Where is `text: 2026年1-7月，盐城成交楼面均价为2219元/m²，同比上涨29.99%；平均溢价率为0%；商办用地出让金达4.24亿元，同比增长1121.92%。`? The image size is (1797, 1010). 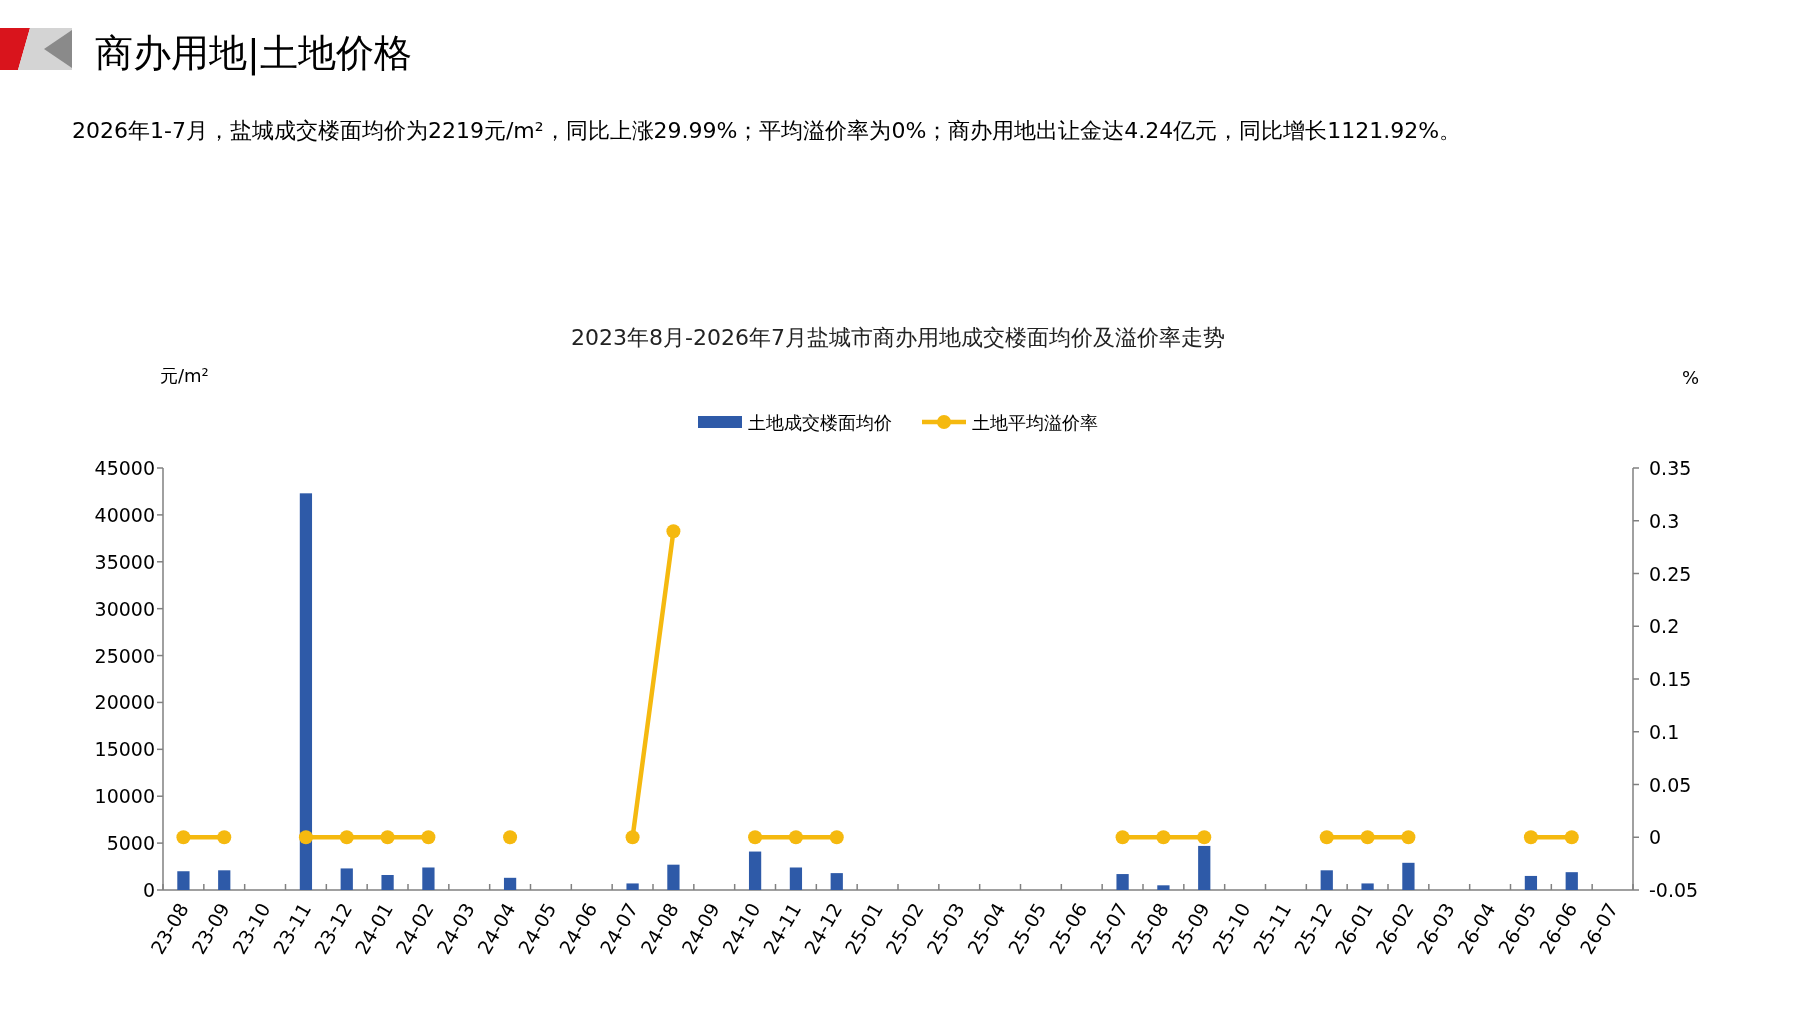 text: 2026年1-7月，盐城成交楼面均价为2219元/m²，同比上涨29.99%；平均溢价率为0%；商办用地出让金达4.24亿元，同比增长1121.92%。 is located at coordinates (767, 130).